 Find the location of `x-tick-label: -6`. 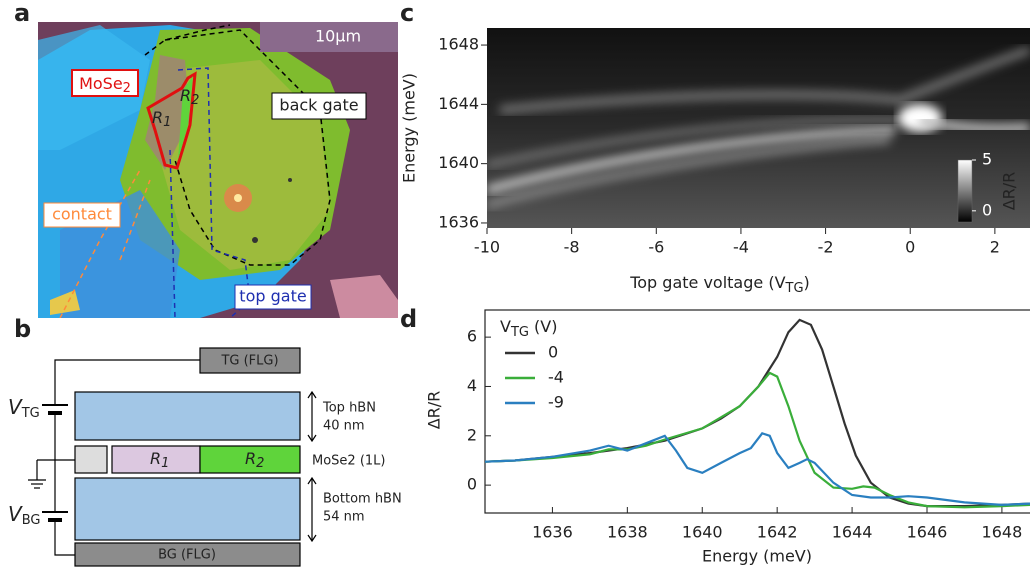

x-tick-label: -6 is located at coordinates (656, 247).